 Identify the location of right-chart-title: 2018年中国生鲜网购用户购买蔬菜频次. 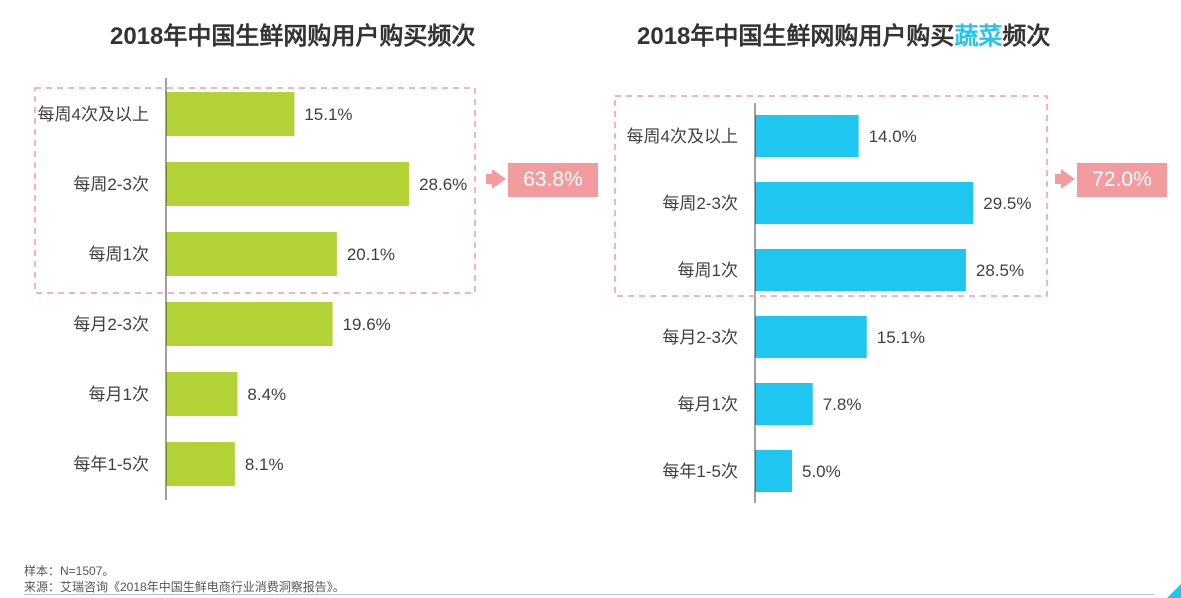
(843, 33).